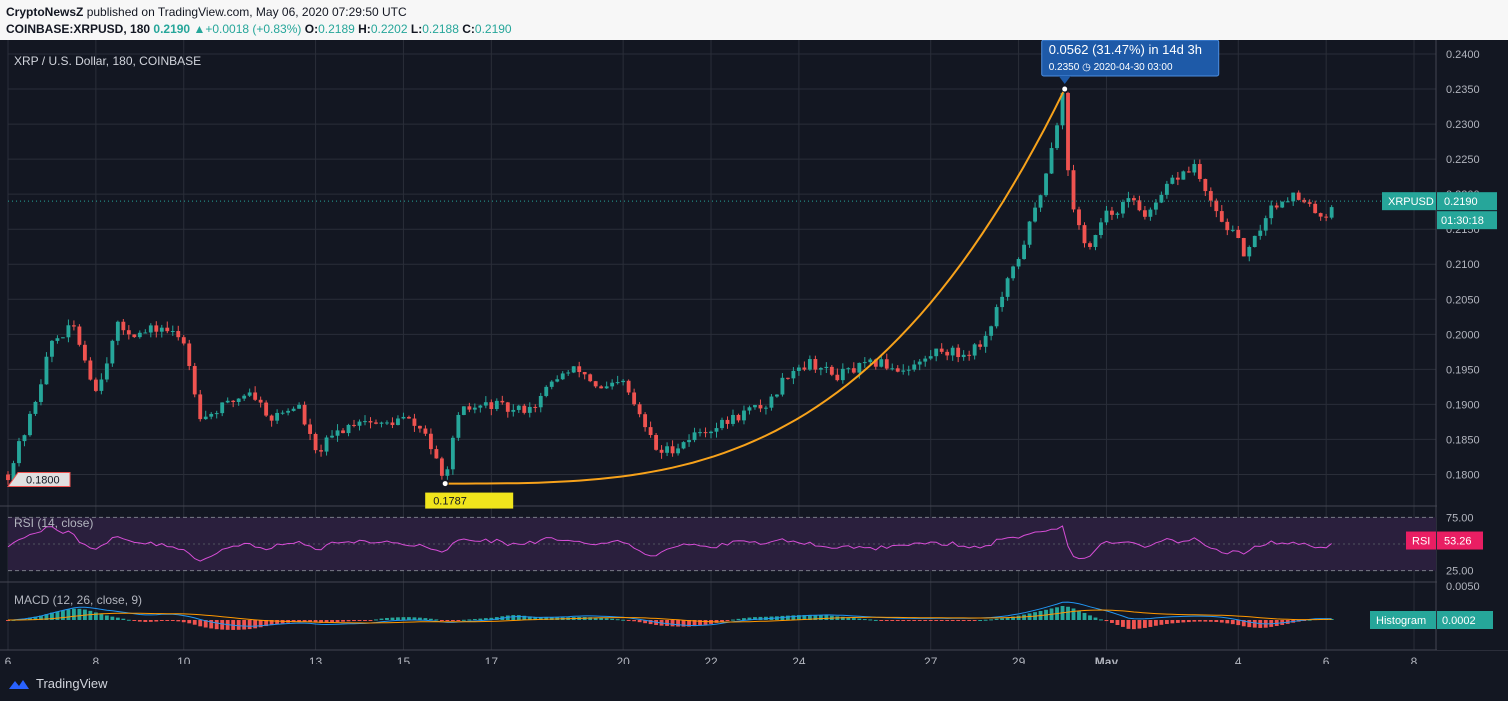  I want to click on measure-start-point, so click(445, 484).